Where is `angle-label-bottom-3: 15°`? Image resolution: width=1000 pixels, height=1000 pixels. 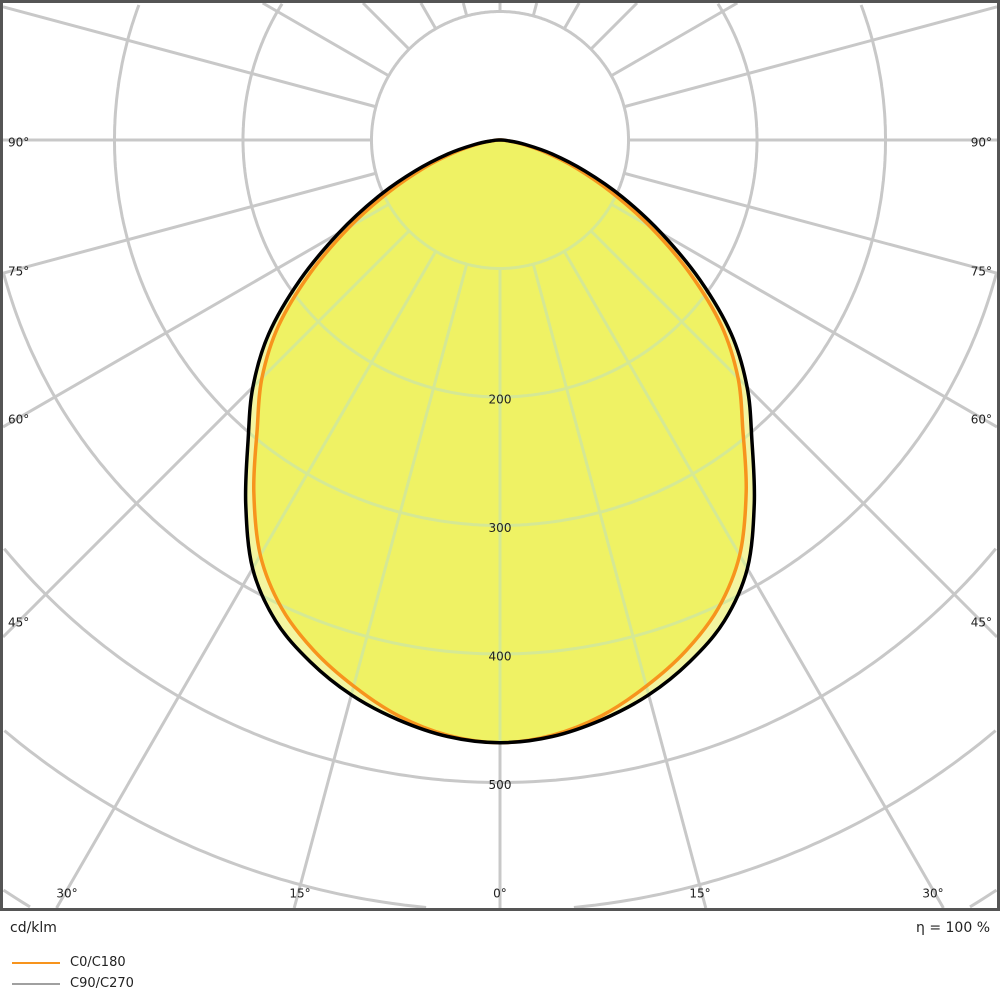
angle-label-bottom-3: 15° is located at coordinates (699, 894).